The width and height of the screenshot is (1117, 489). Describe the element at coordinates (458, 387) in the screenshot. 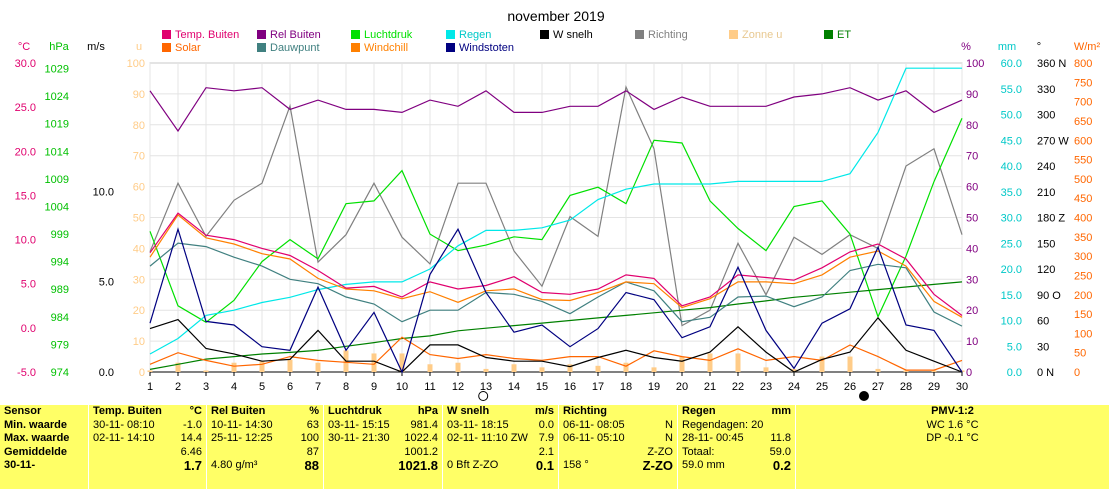

I see `x-tick-label: 12` at that location.